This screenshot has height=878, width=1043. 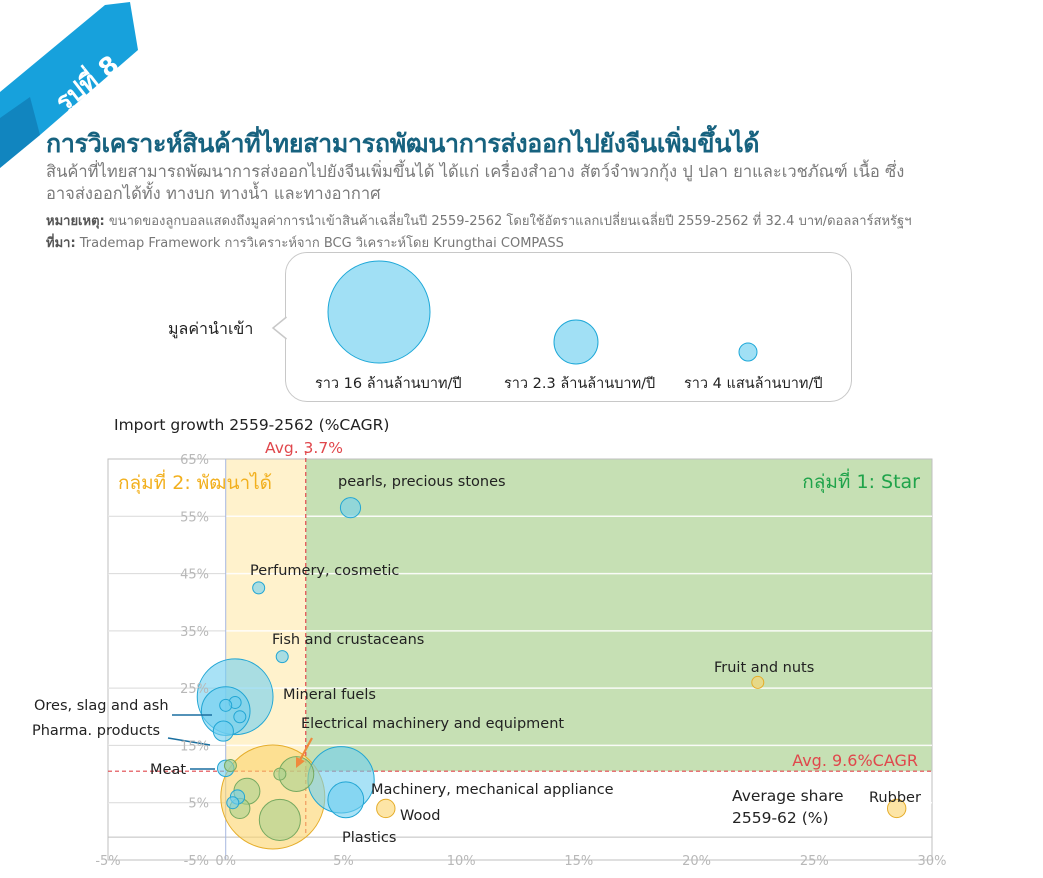 I want to click on avg-x-label: Avg. 3.7%, so click(x=304, y=448).